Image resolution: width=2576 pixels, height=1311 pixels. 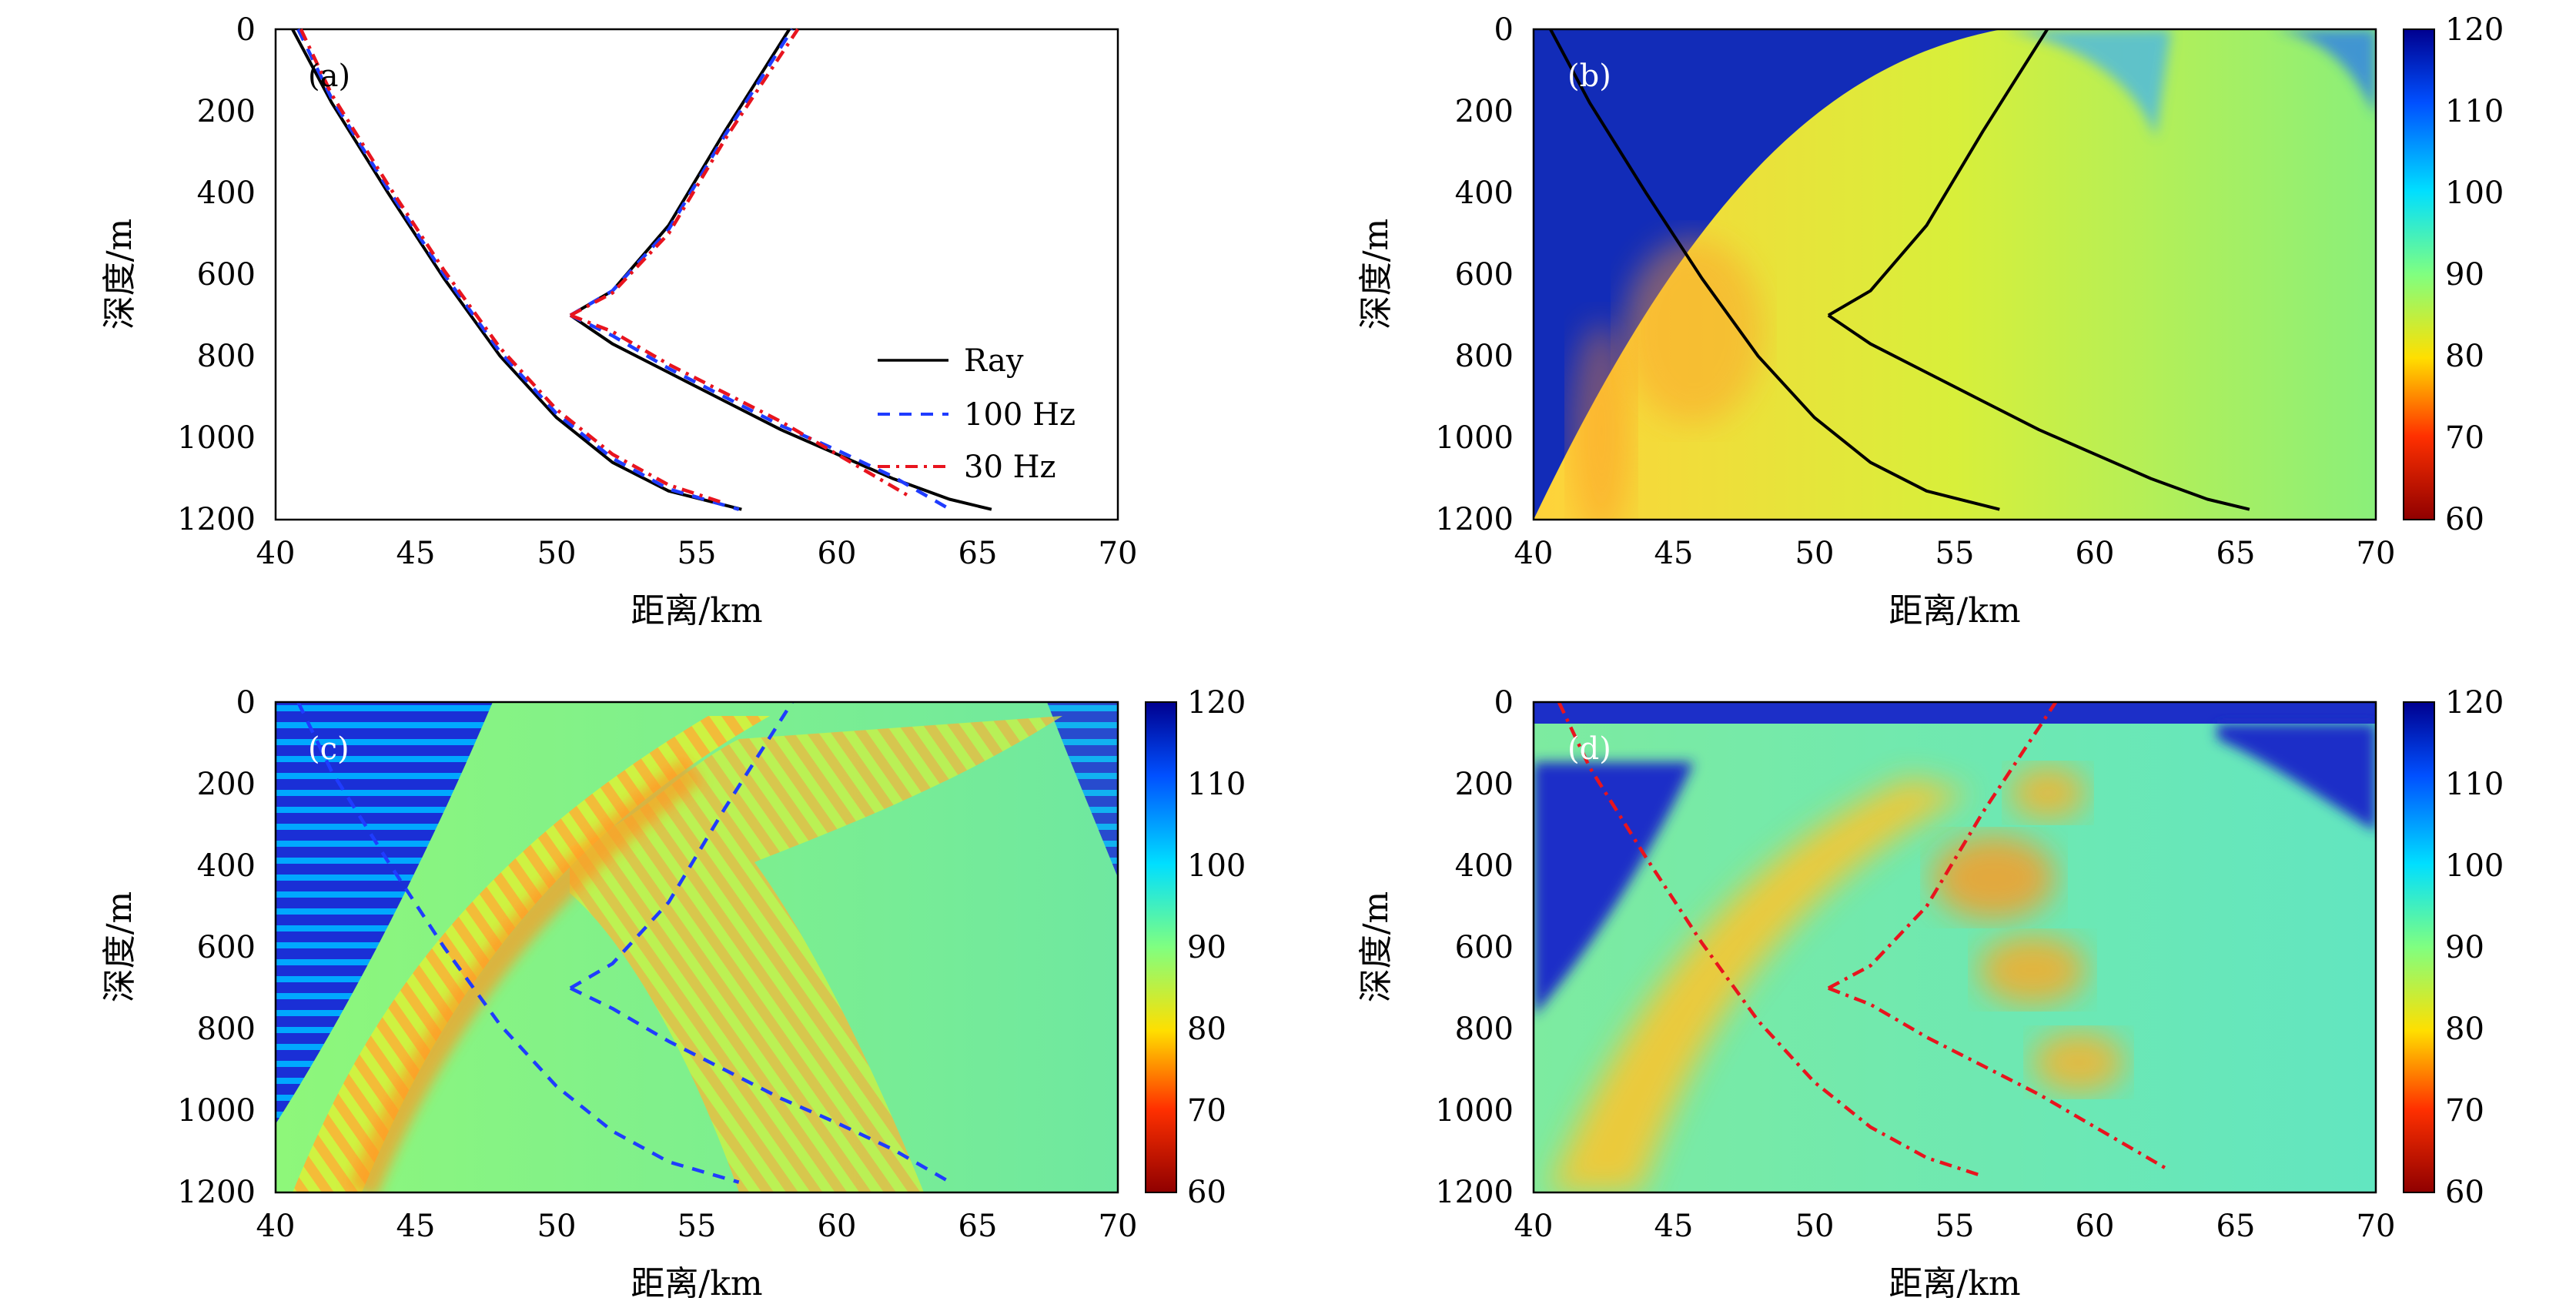 What do you see at coordinates (1955, 1283) in the screenshot?
I see `x-axis-label-d: 距离/km` at bounding box center [1955, 1283].